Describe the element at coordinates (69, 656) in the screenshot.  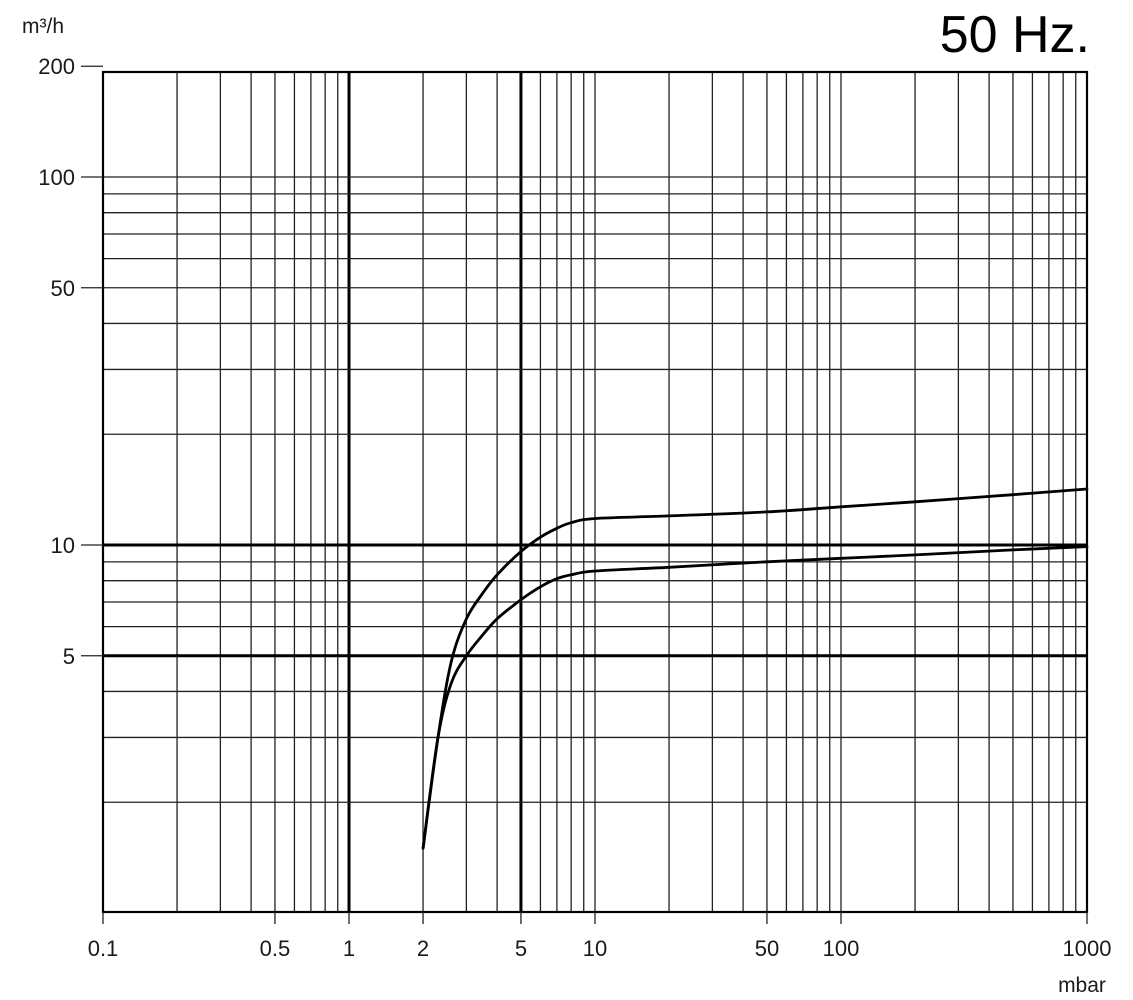
I see `y-tick-label: 5` at that location.